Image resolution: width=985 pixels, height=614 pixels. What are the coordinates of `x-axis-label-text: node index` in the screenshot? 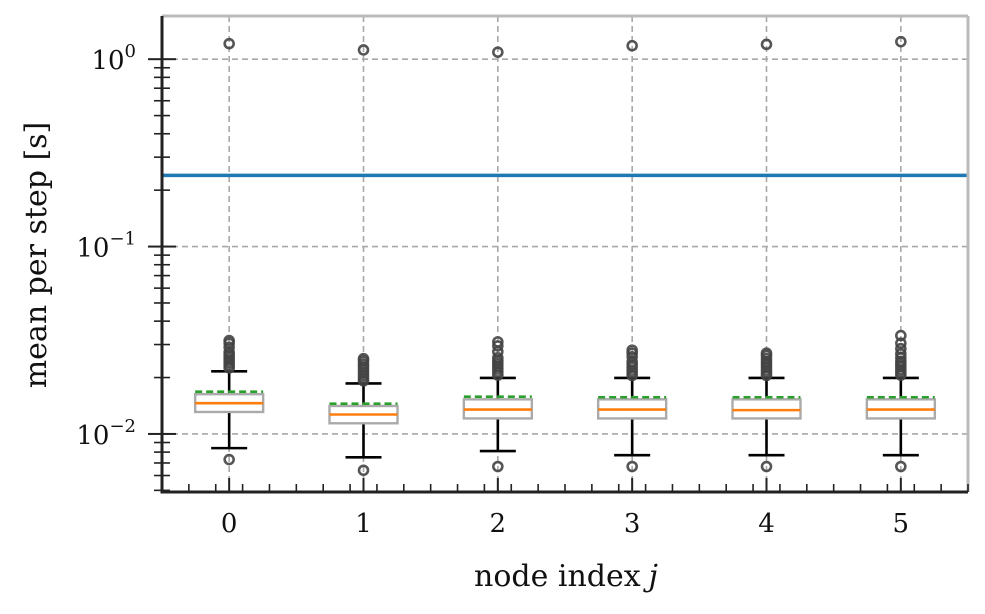 It's located at (557, 576).